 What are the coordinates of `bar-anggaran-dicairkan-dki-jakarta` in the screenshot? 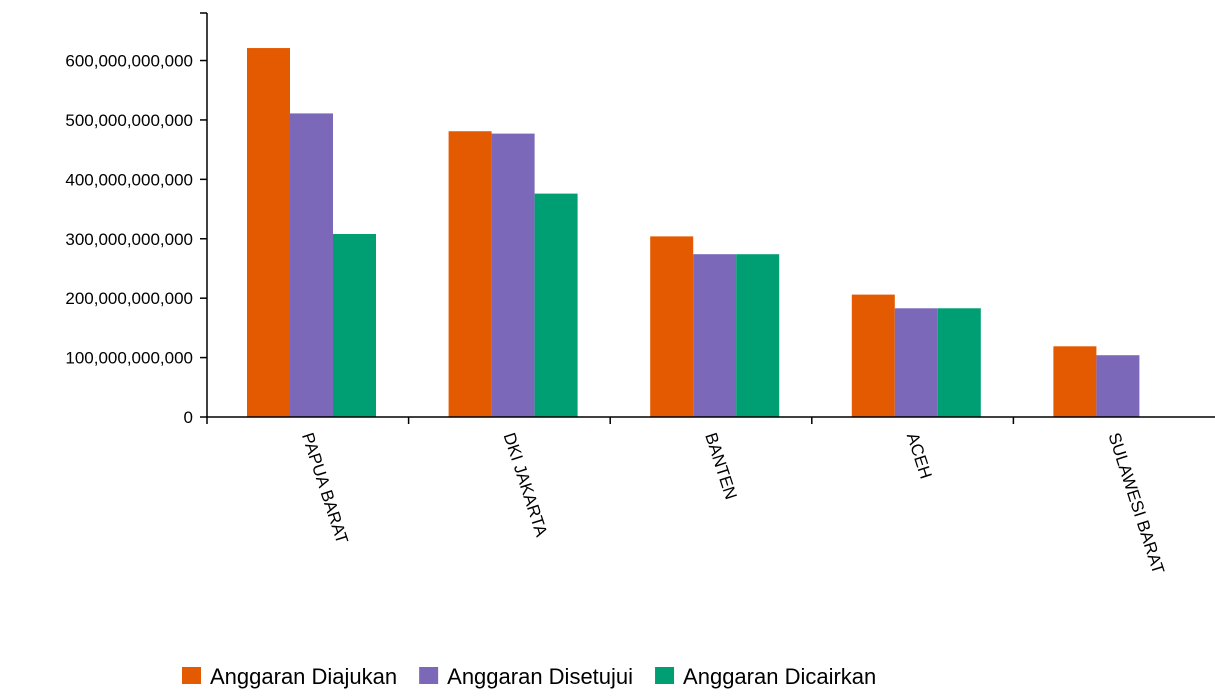 It's located at (556, 305).